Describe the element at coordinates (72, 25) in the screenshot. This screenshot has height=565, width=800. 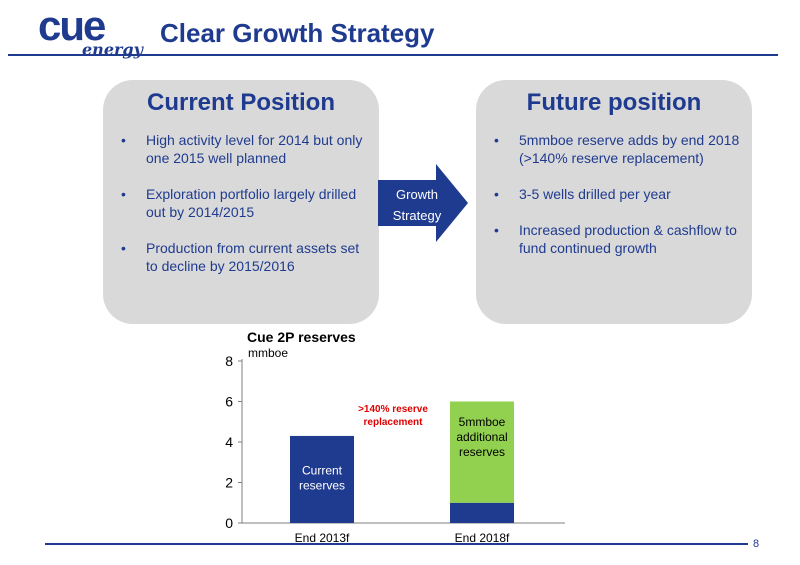
I see `logo-word: cue` at that location.